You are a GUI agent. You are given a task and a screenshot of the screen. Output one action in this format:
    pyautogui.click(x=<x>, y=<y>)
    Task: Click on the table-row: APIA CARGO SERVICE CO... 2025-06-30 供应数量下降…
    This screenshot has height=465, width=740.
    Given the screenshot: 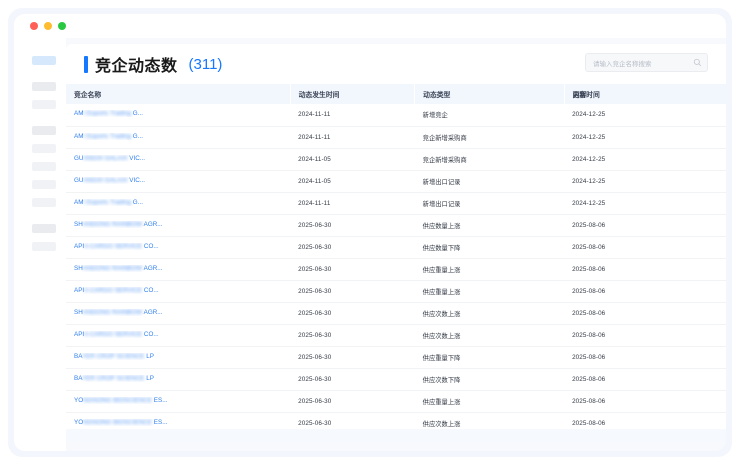 What is the action you would take?
    pyautogui.click(x=396, y=247)
    